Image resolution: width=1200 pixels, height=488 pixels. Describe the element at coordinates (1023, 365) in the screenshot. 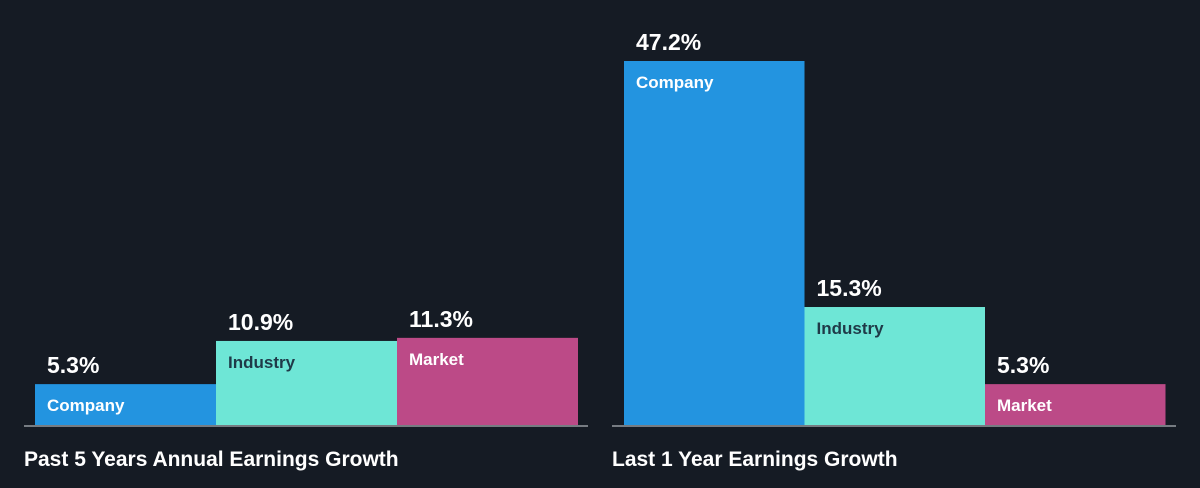

I see `value-label-market: 5.3%` at that location.